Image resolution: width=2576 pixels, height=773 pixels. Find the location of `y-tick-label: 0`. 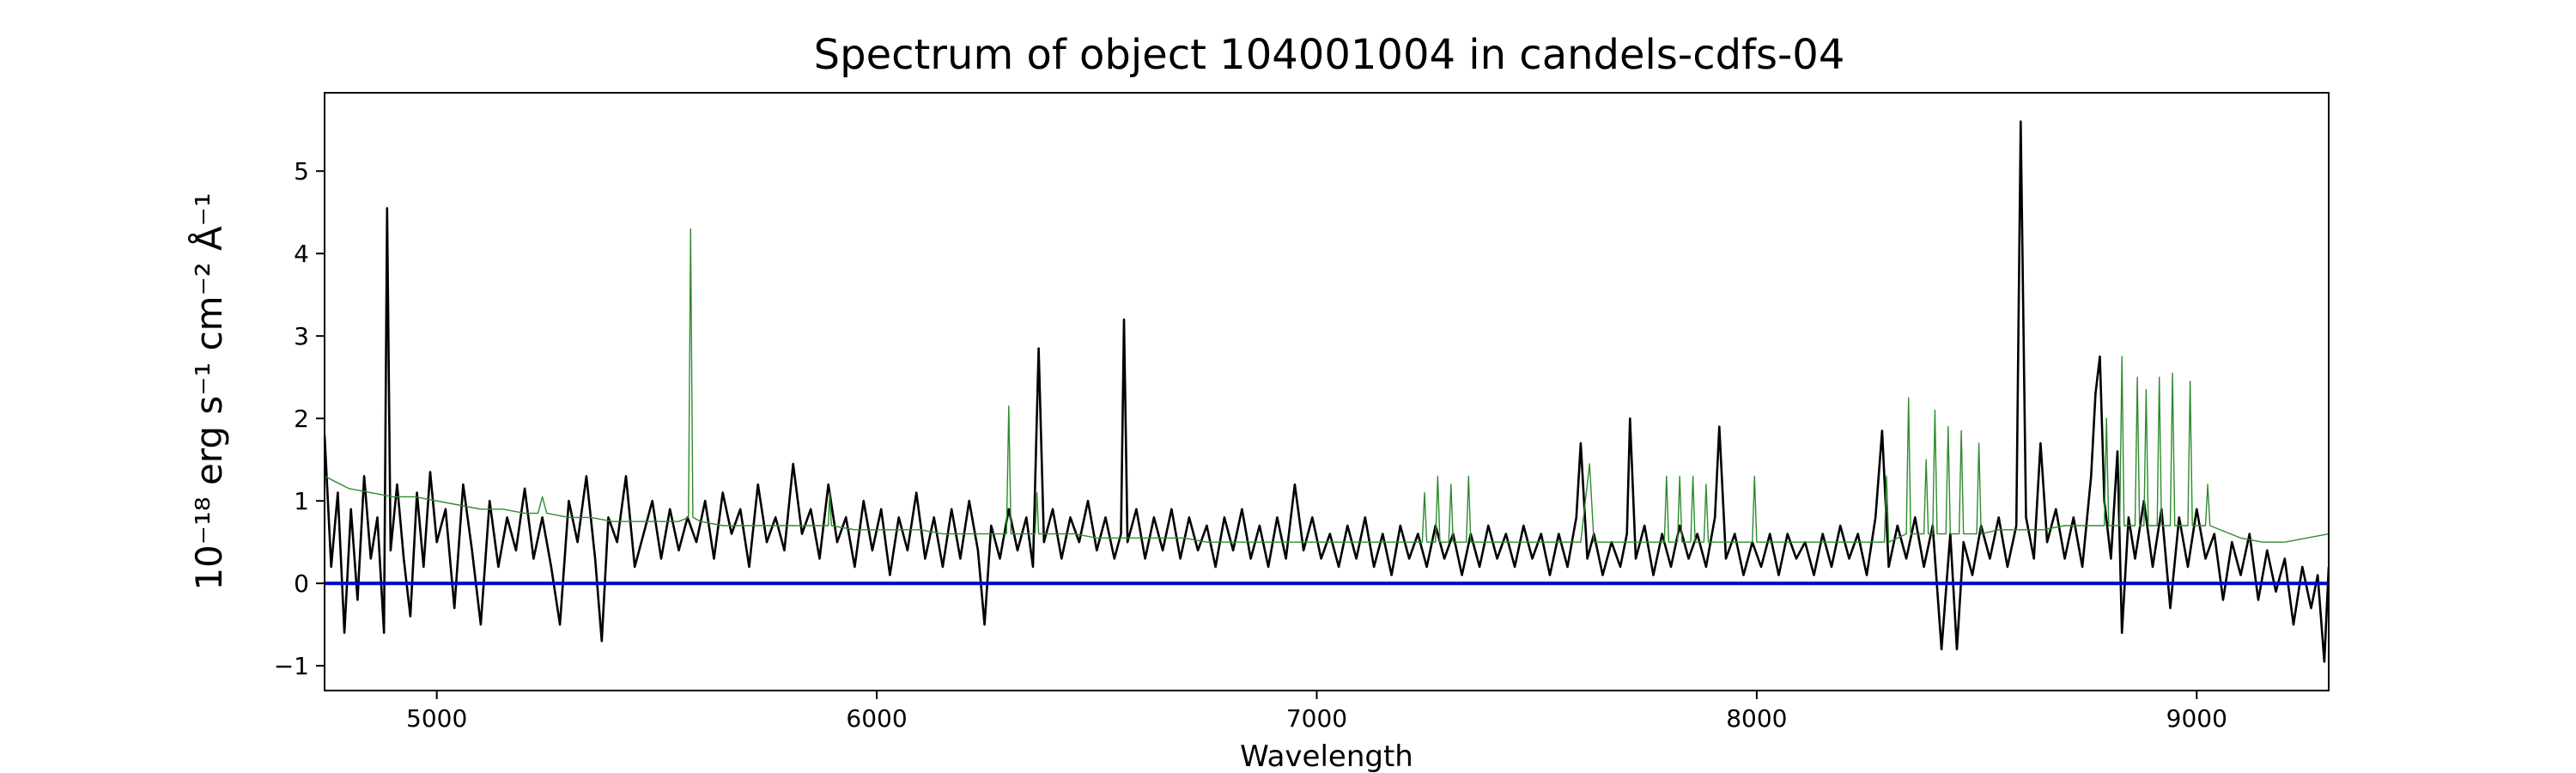

y-tick-label: 0 is located at coordinates (301, 583).